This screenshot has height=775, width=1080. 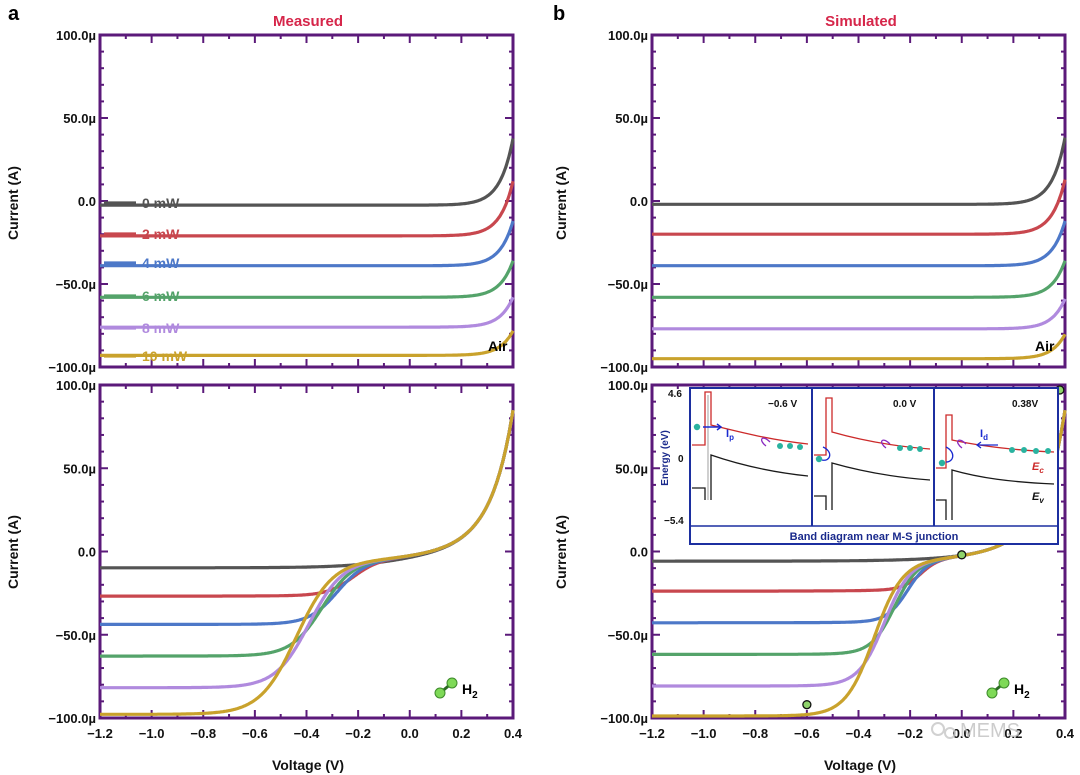 I want to click on legend-label: 10 mW, so click(x=165, y=356).